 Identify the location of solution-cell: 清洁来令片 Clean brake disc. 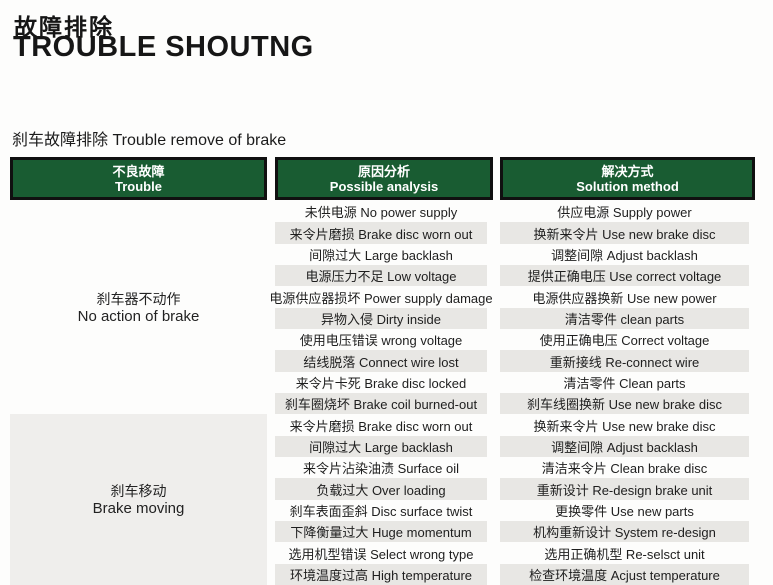
(624, 469).